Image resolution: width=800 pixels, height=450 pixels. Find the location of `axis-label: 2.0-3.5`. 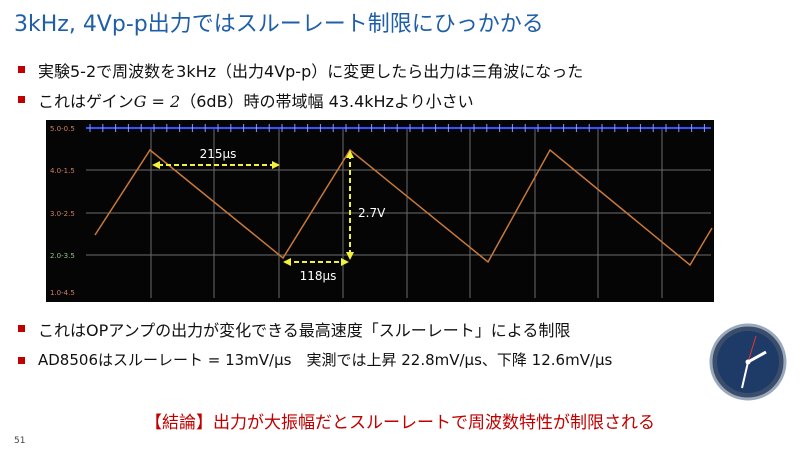

axis-label: 2.0-3.5 is located at coordinates (62, 256).